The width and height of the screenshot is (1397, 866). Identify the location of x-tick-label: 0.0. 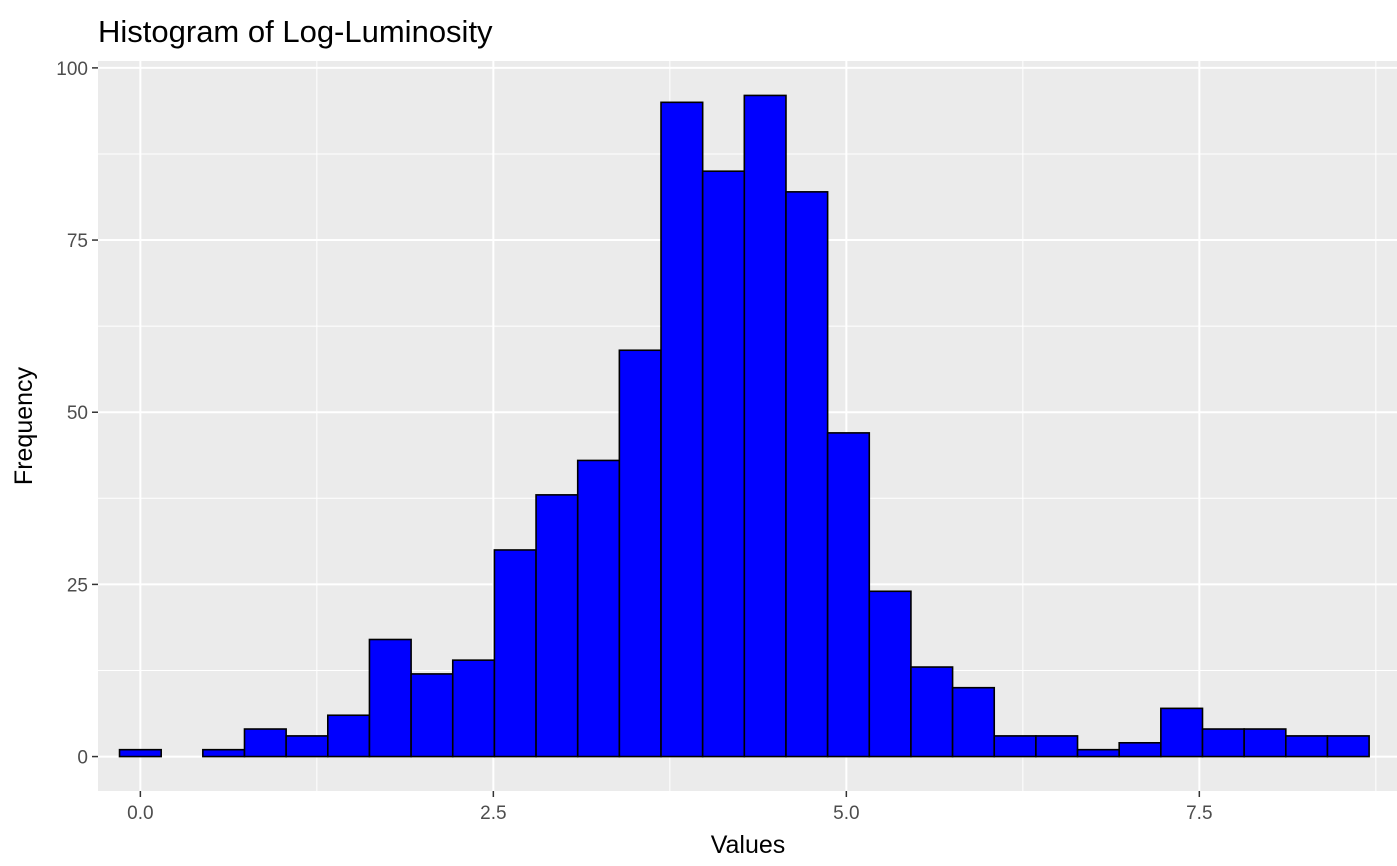
(140, 813).